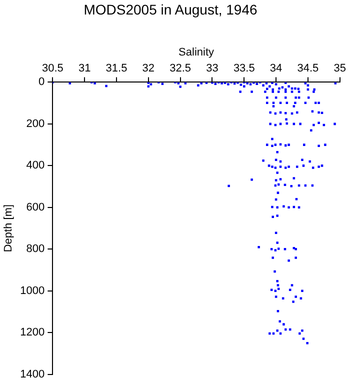 The height and width of the screenshot is (384, 348). I want to click on y-axis-title: Depth [m], so click(8, 228).